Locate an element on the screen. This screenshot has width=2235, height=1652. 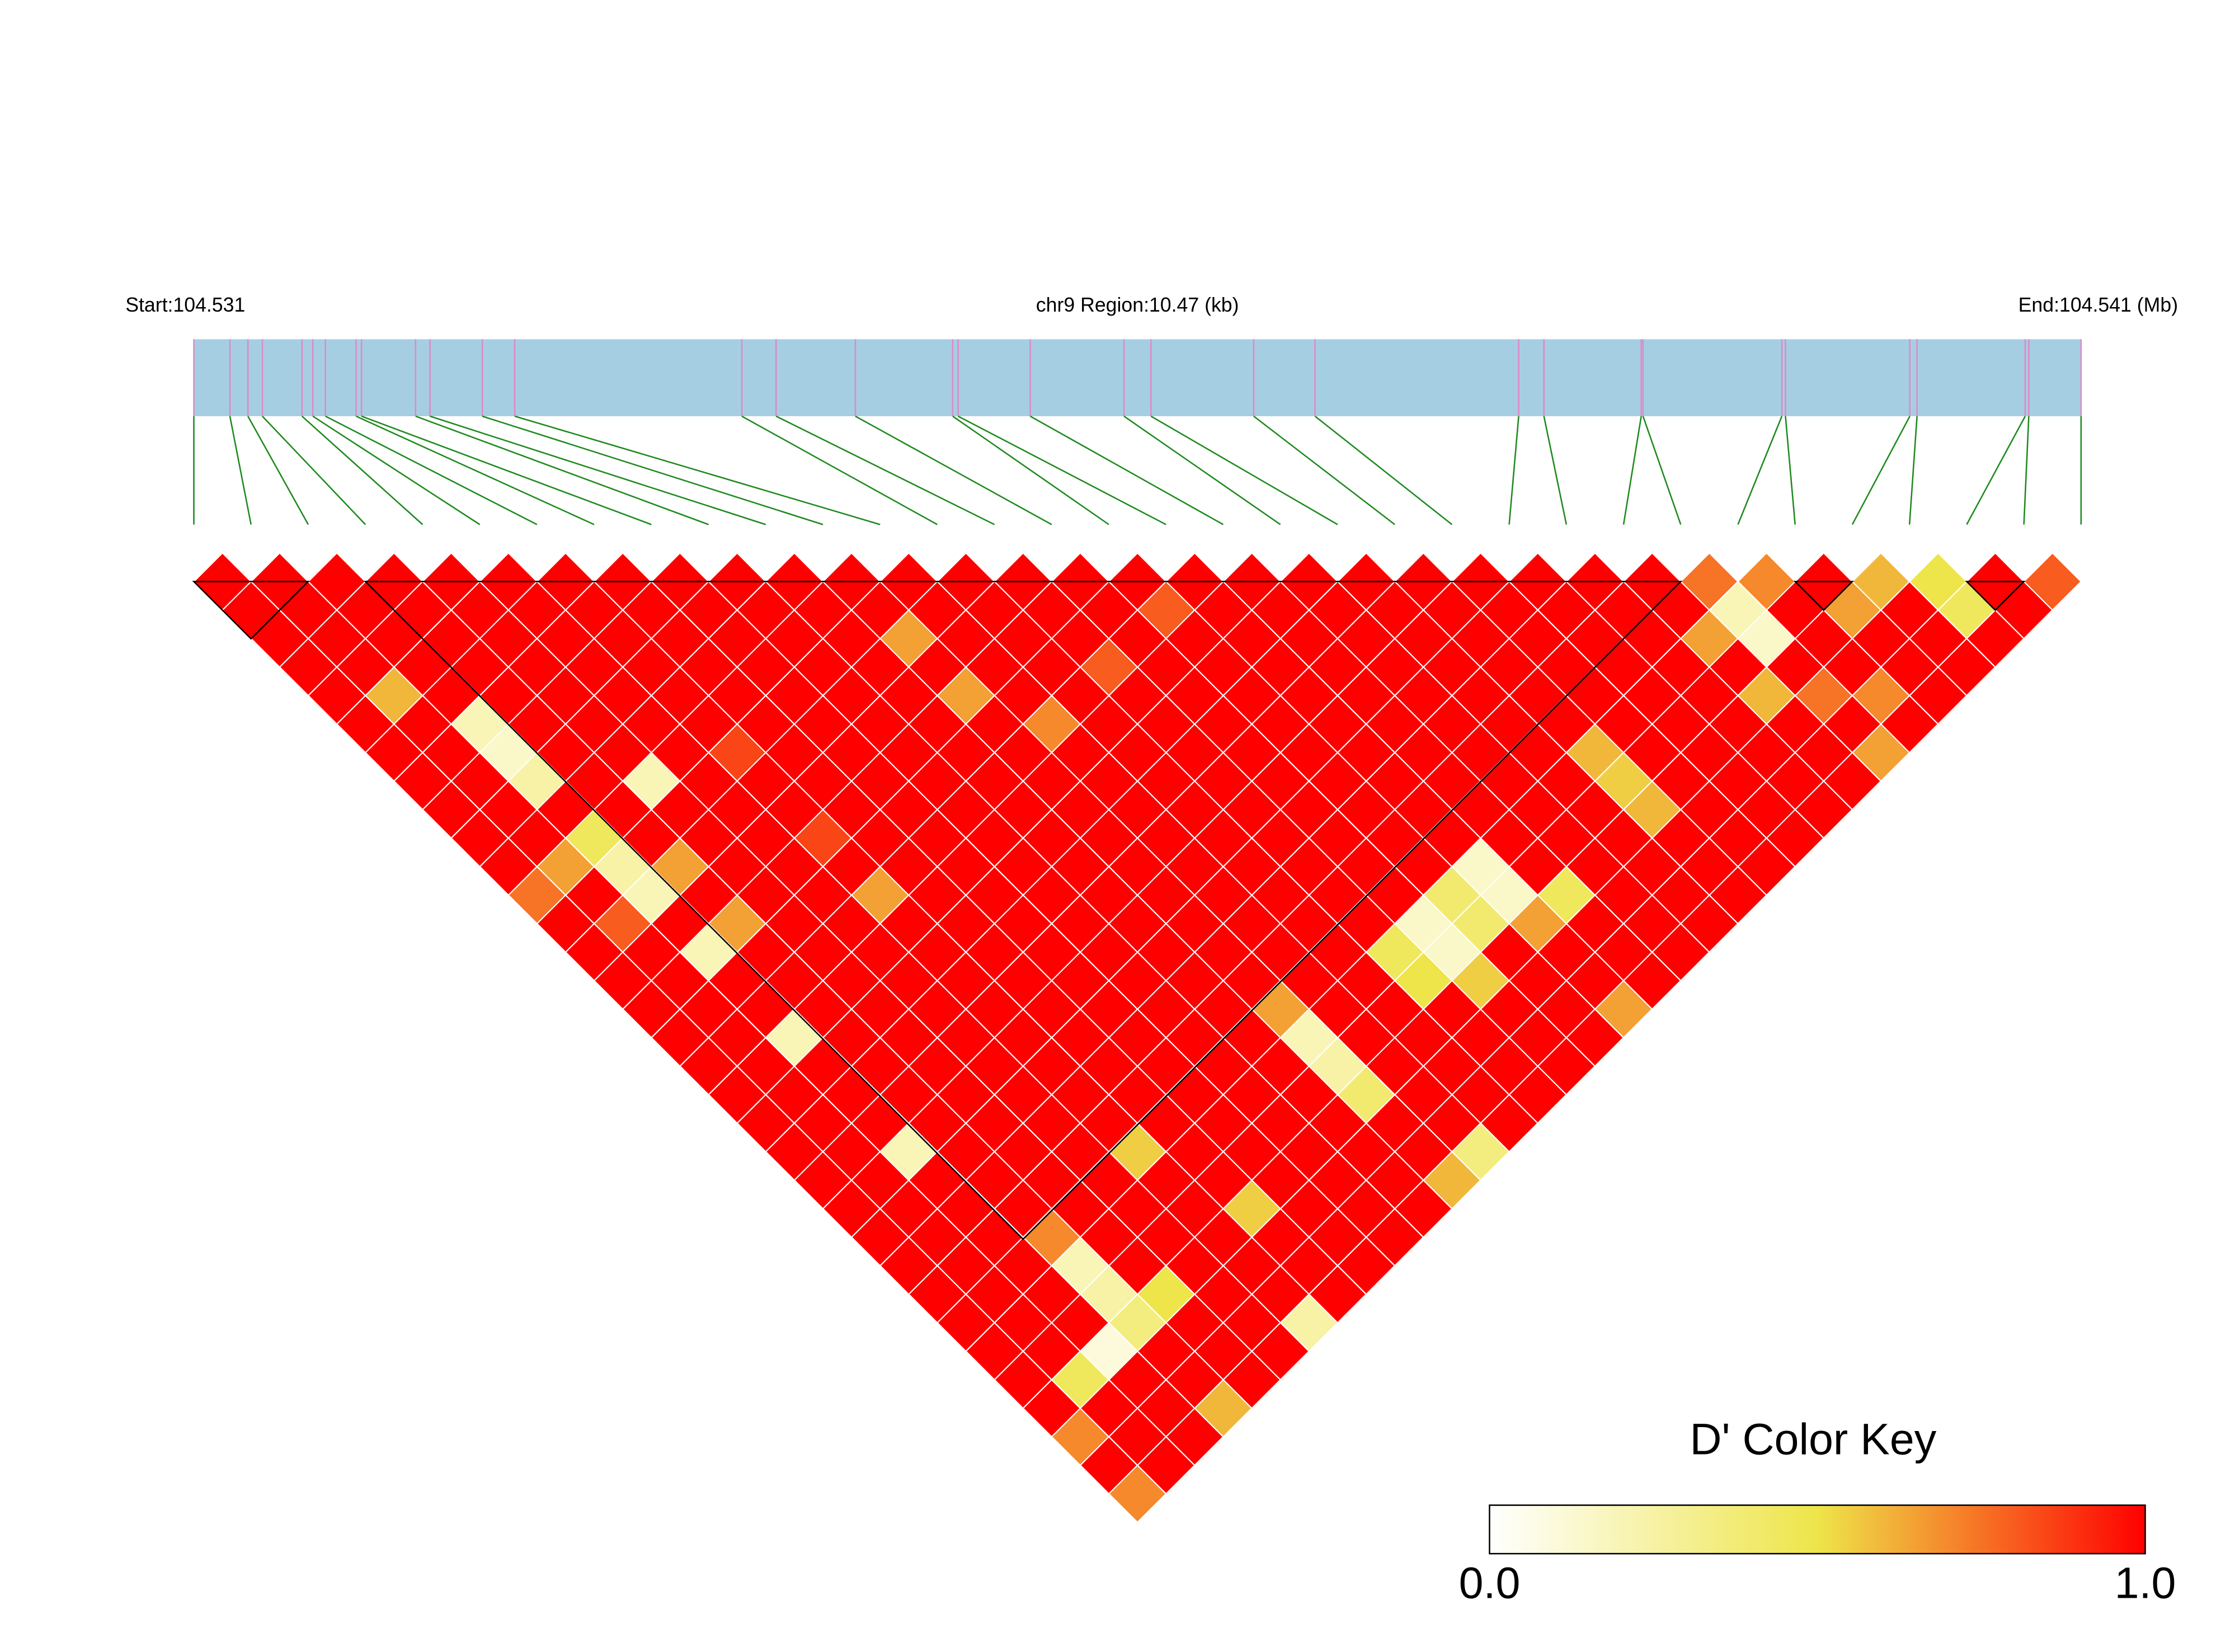
colorbar-tick-label: 1.0 is located at coordinates (2145, 1584).